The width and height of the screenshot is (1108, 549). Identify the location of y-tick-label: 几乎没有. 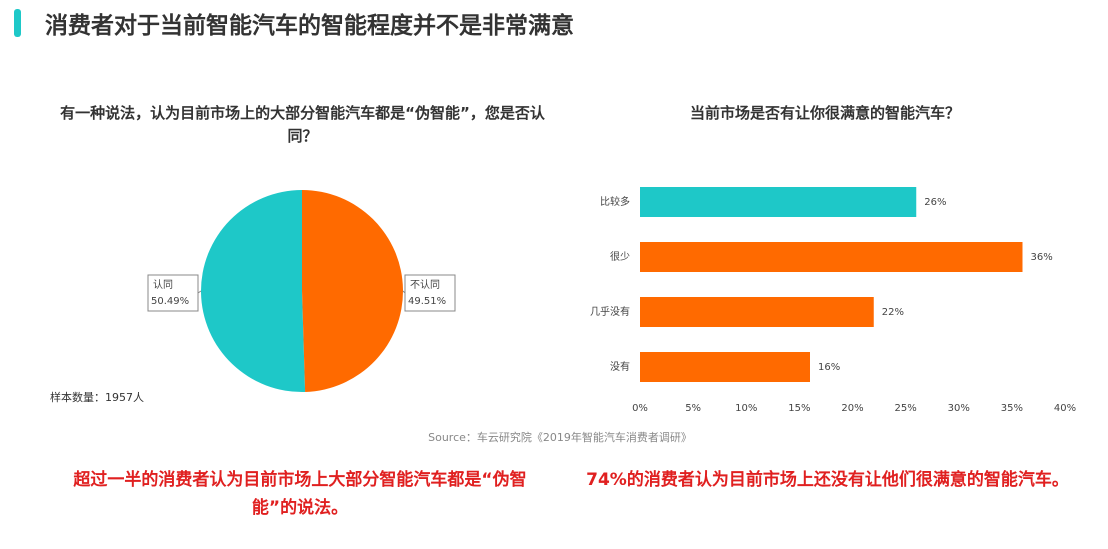
(610, 311).